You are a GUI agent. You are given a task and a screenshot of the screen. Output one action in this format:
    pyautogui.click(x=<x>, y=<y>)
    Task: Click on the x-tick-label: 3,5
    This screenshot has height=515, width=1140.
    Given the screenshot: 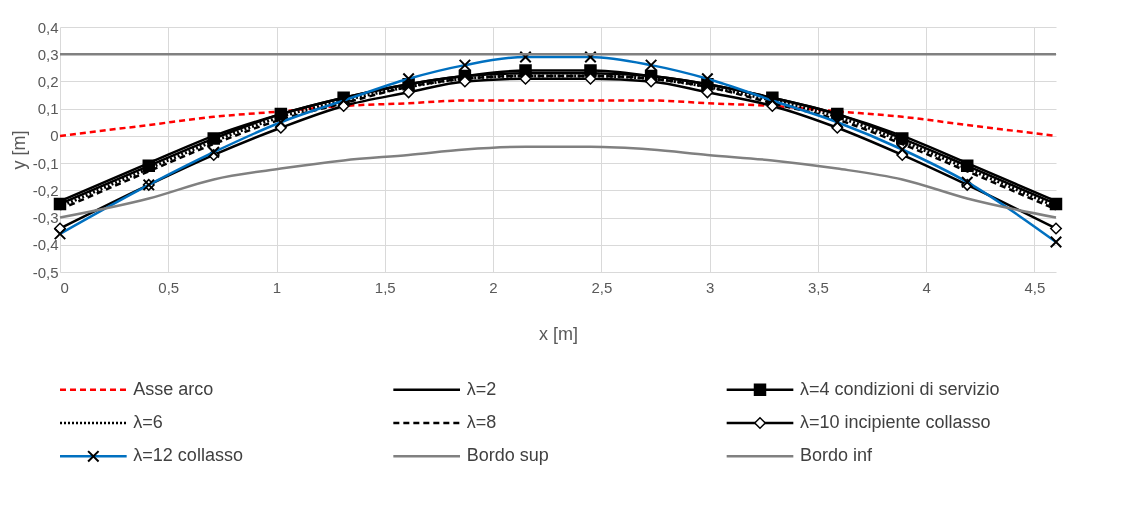 What is the action you would take?
    pyautogui.click(x=818, y=287)
    